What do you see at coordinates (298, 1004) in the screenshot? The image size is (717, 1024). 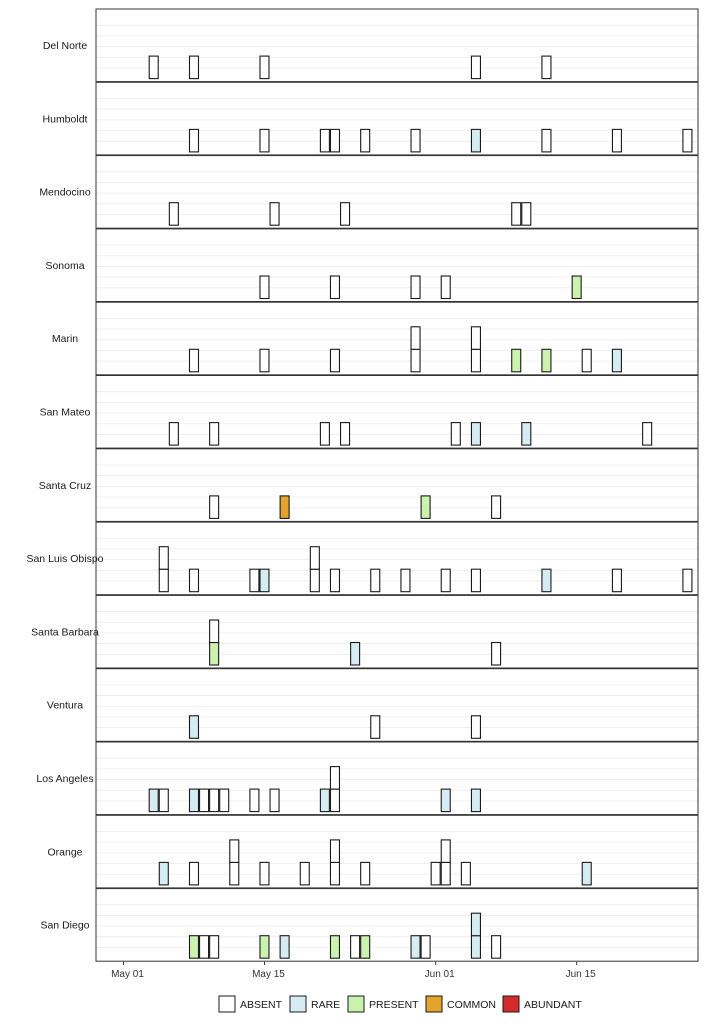 I see `legend-swatch-rare` at bounding box center [298, 1004].